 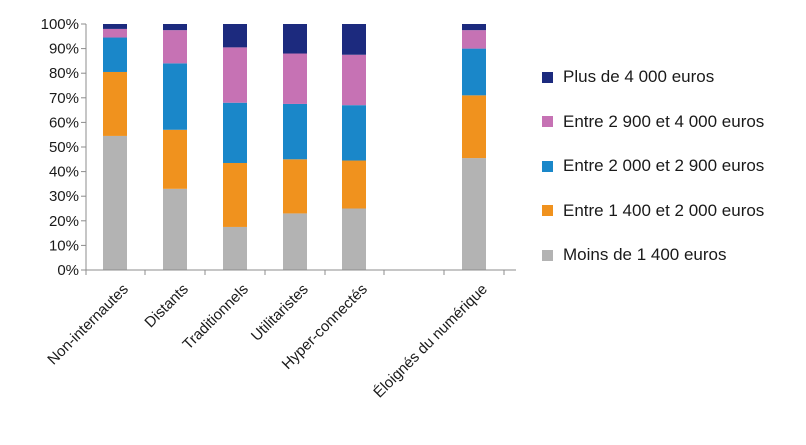 What do you see at coordinates (664, 165) in the screenshot?
I see `legend-label: Entre 2 000 et 2 900 euros` at bounding box center [664, 165].